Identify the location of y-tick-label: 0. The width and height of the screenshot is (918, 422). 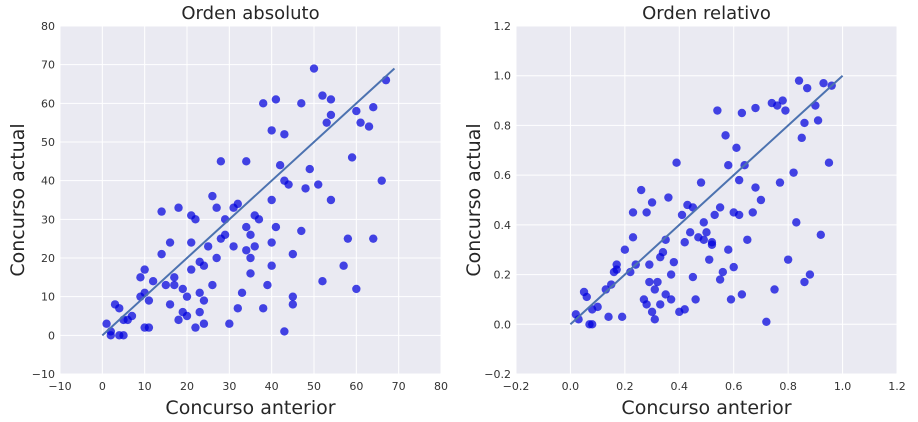
(51, 335).